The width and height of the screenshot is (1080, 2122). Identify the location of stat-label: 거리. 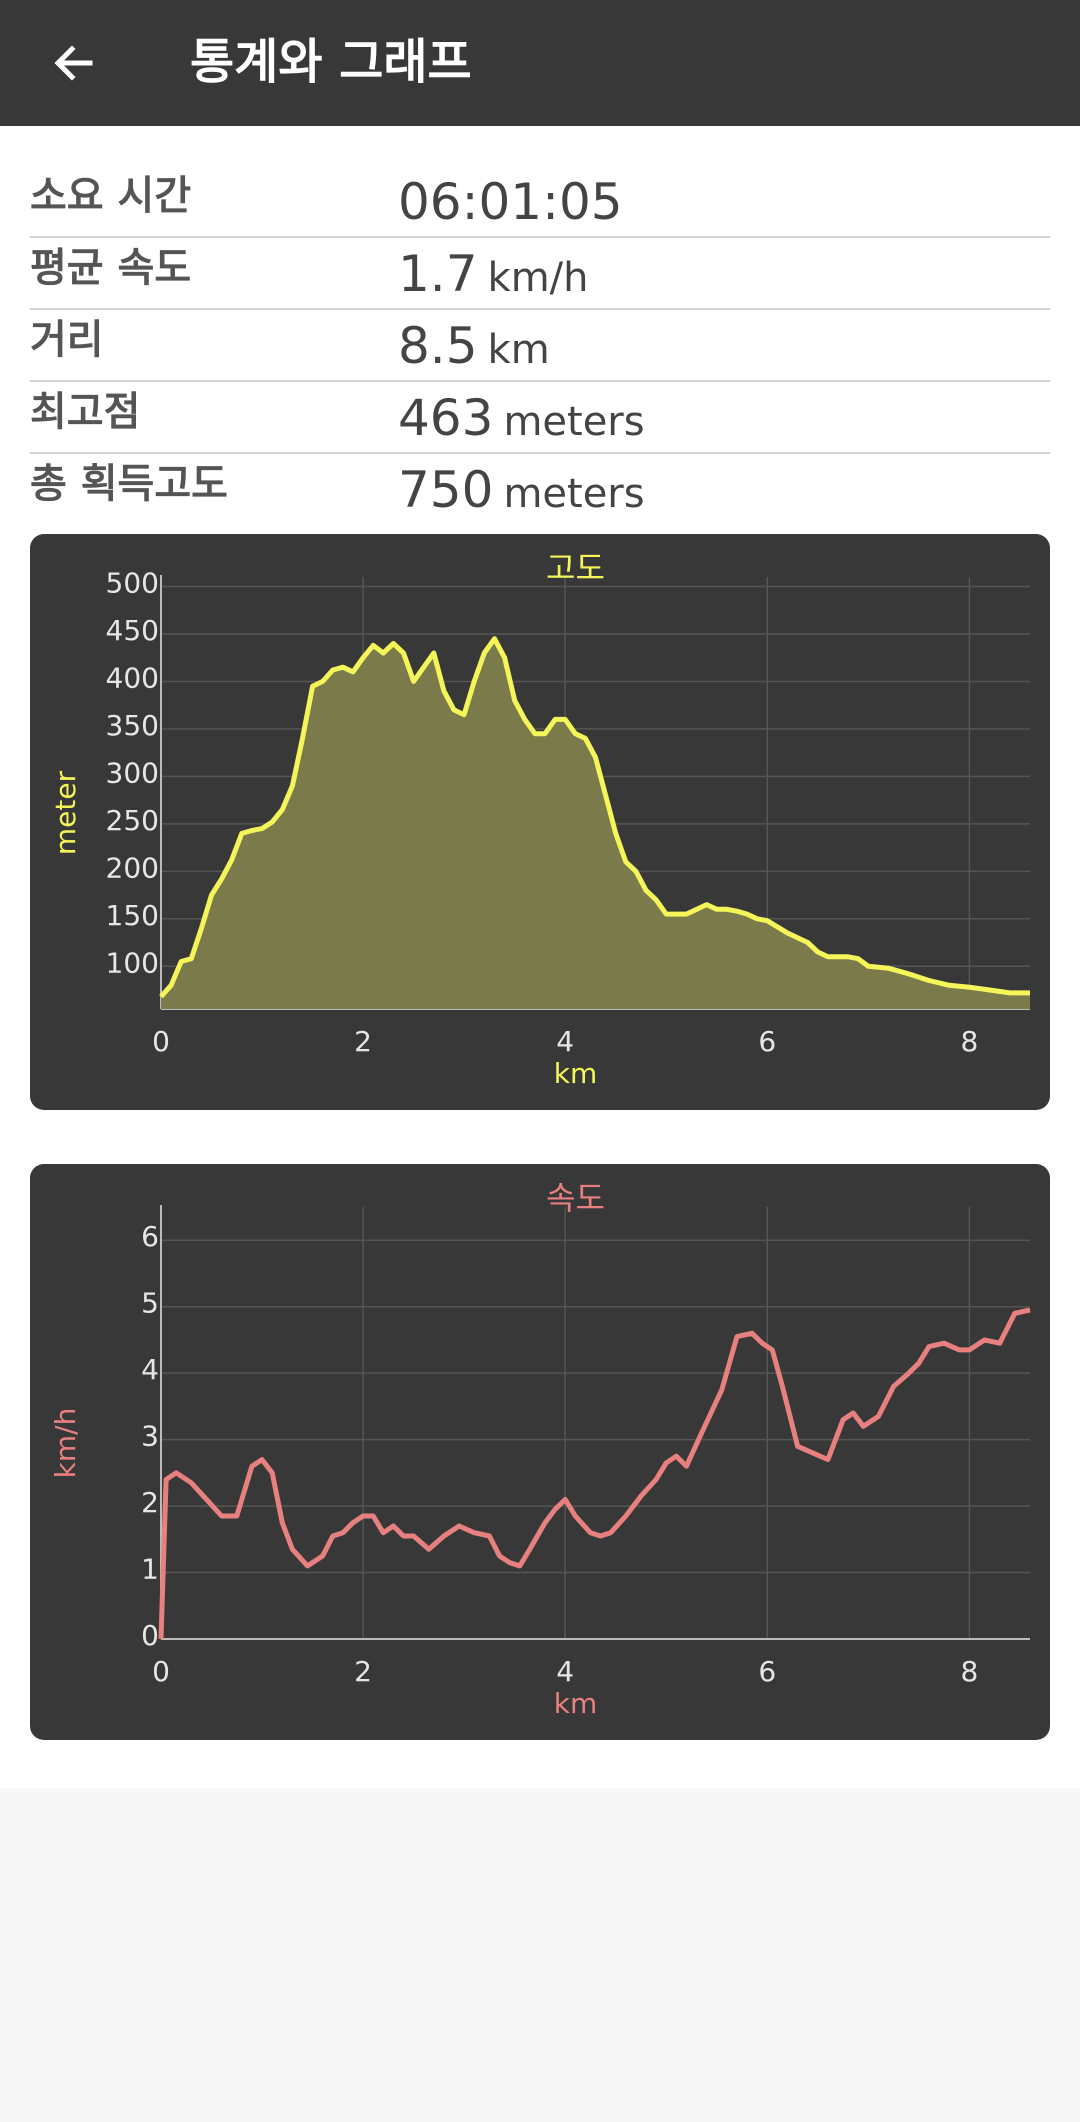
(67, 340).